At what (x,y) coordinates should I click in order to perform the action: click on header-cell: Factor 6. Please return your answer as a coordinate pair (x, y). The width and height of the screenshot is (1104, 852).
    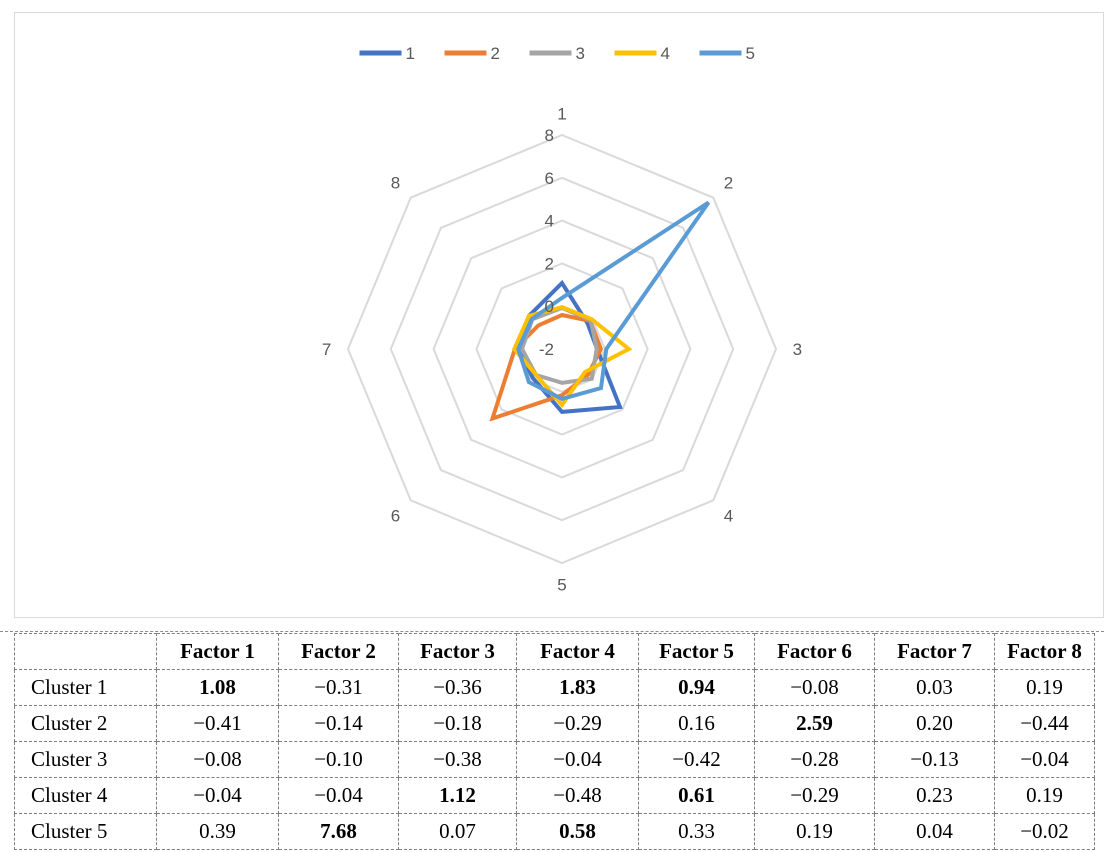
    Looking at the image, I should click on (814, 651).